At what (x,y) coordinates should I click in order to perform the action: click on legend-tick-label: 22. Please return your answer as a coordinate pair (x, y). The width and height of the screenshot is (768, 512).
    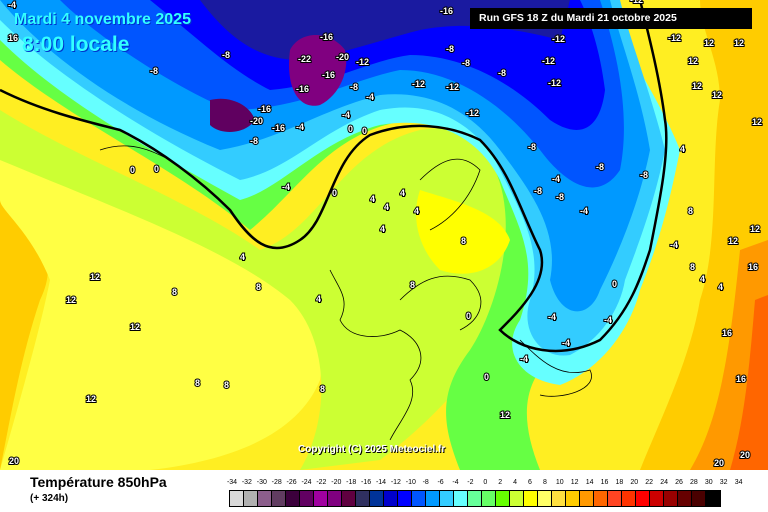
    Looking at the image, I should click on (649, 482).